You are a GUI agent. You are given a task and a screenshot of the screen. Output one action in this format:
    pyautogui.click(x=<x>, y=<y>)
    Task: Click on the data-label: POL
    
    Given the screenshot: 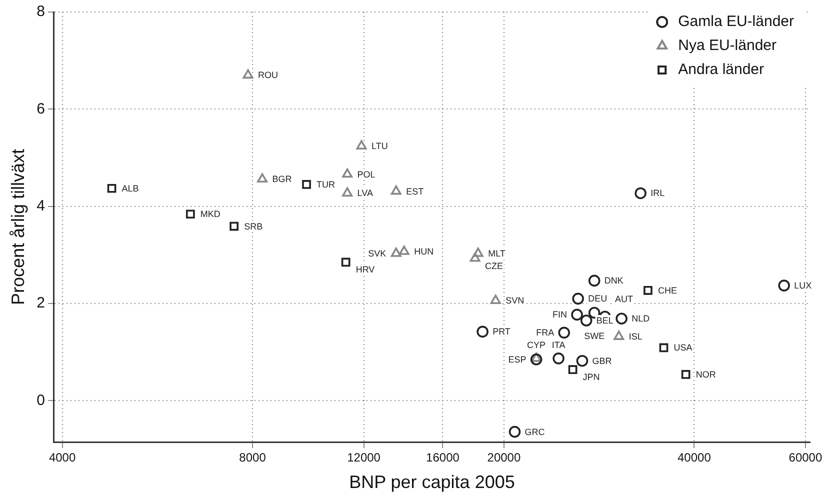 What is the action you would take?
    pyautogui.click(x=366, y=174)
    